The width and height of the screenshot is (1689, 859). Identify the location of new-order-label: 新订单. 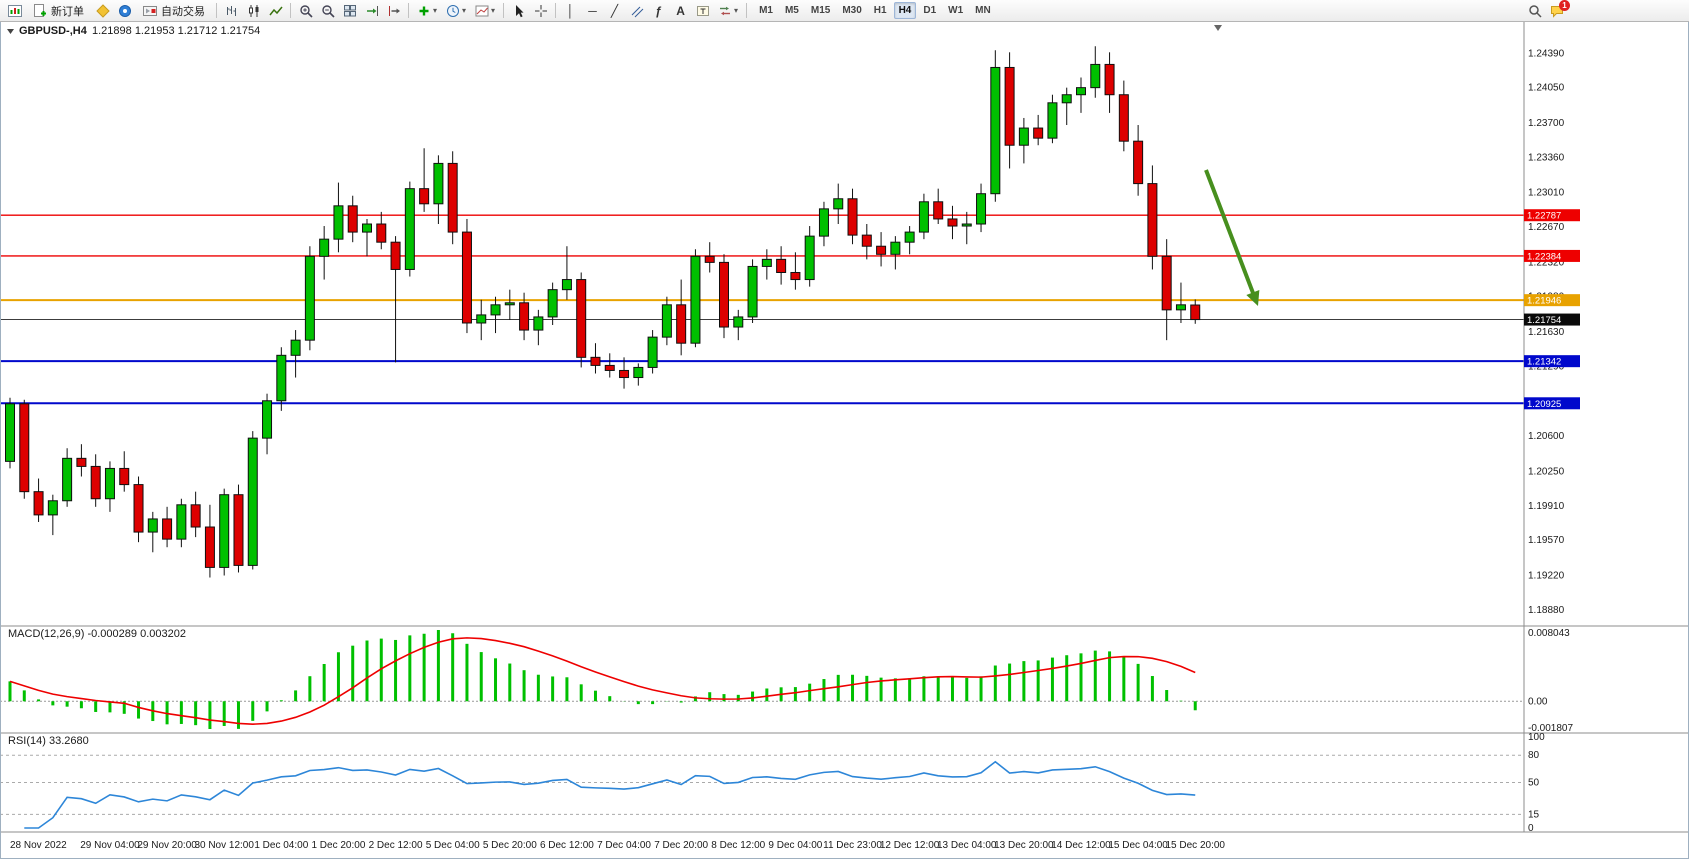
(67, 11).